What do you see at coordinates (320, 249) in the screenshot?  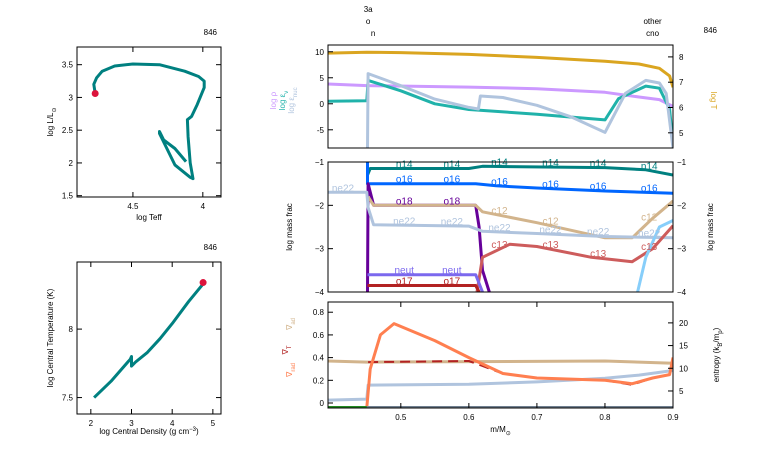 I see `y-tick-label: −3` at bounding box center [320, 249].